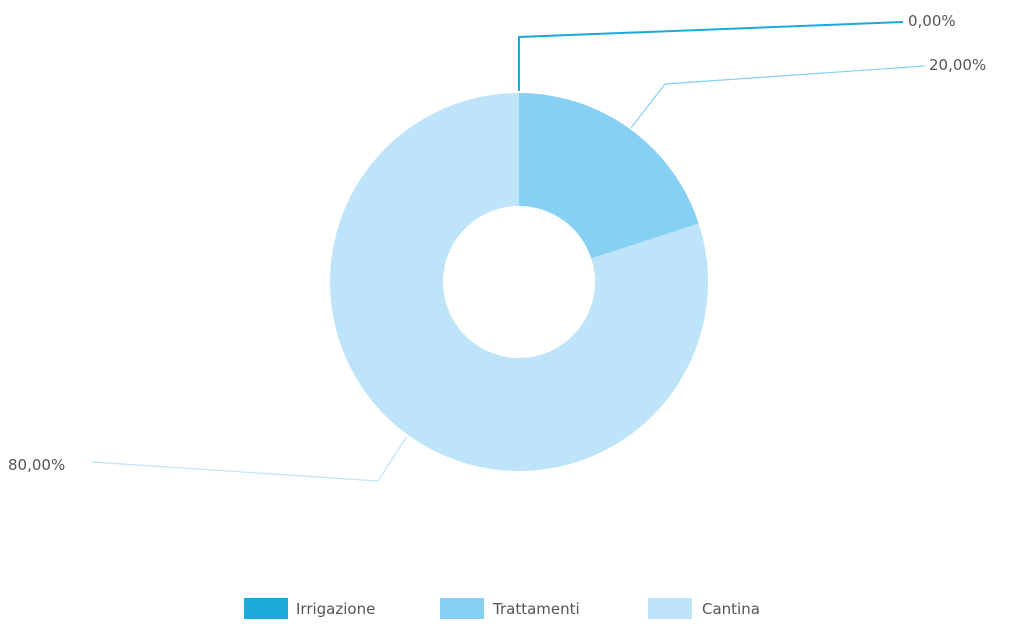  What do you see at coordinates (731, 609) in the screenshot?
I see `legend-label-cantina: Cantina` at bounding box center [731, 609].